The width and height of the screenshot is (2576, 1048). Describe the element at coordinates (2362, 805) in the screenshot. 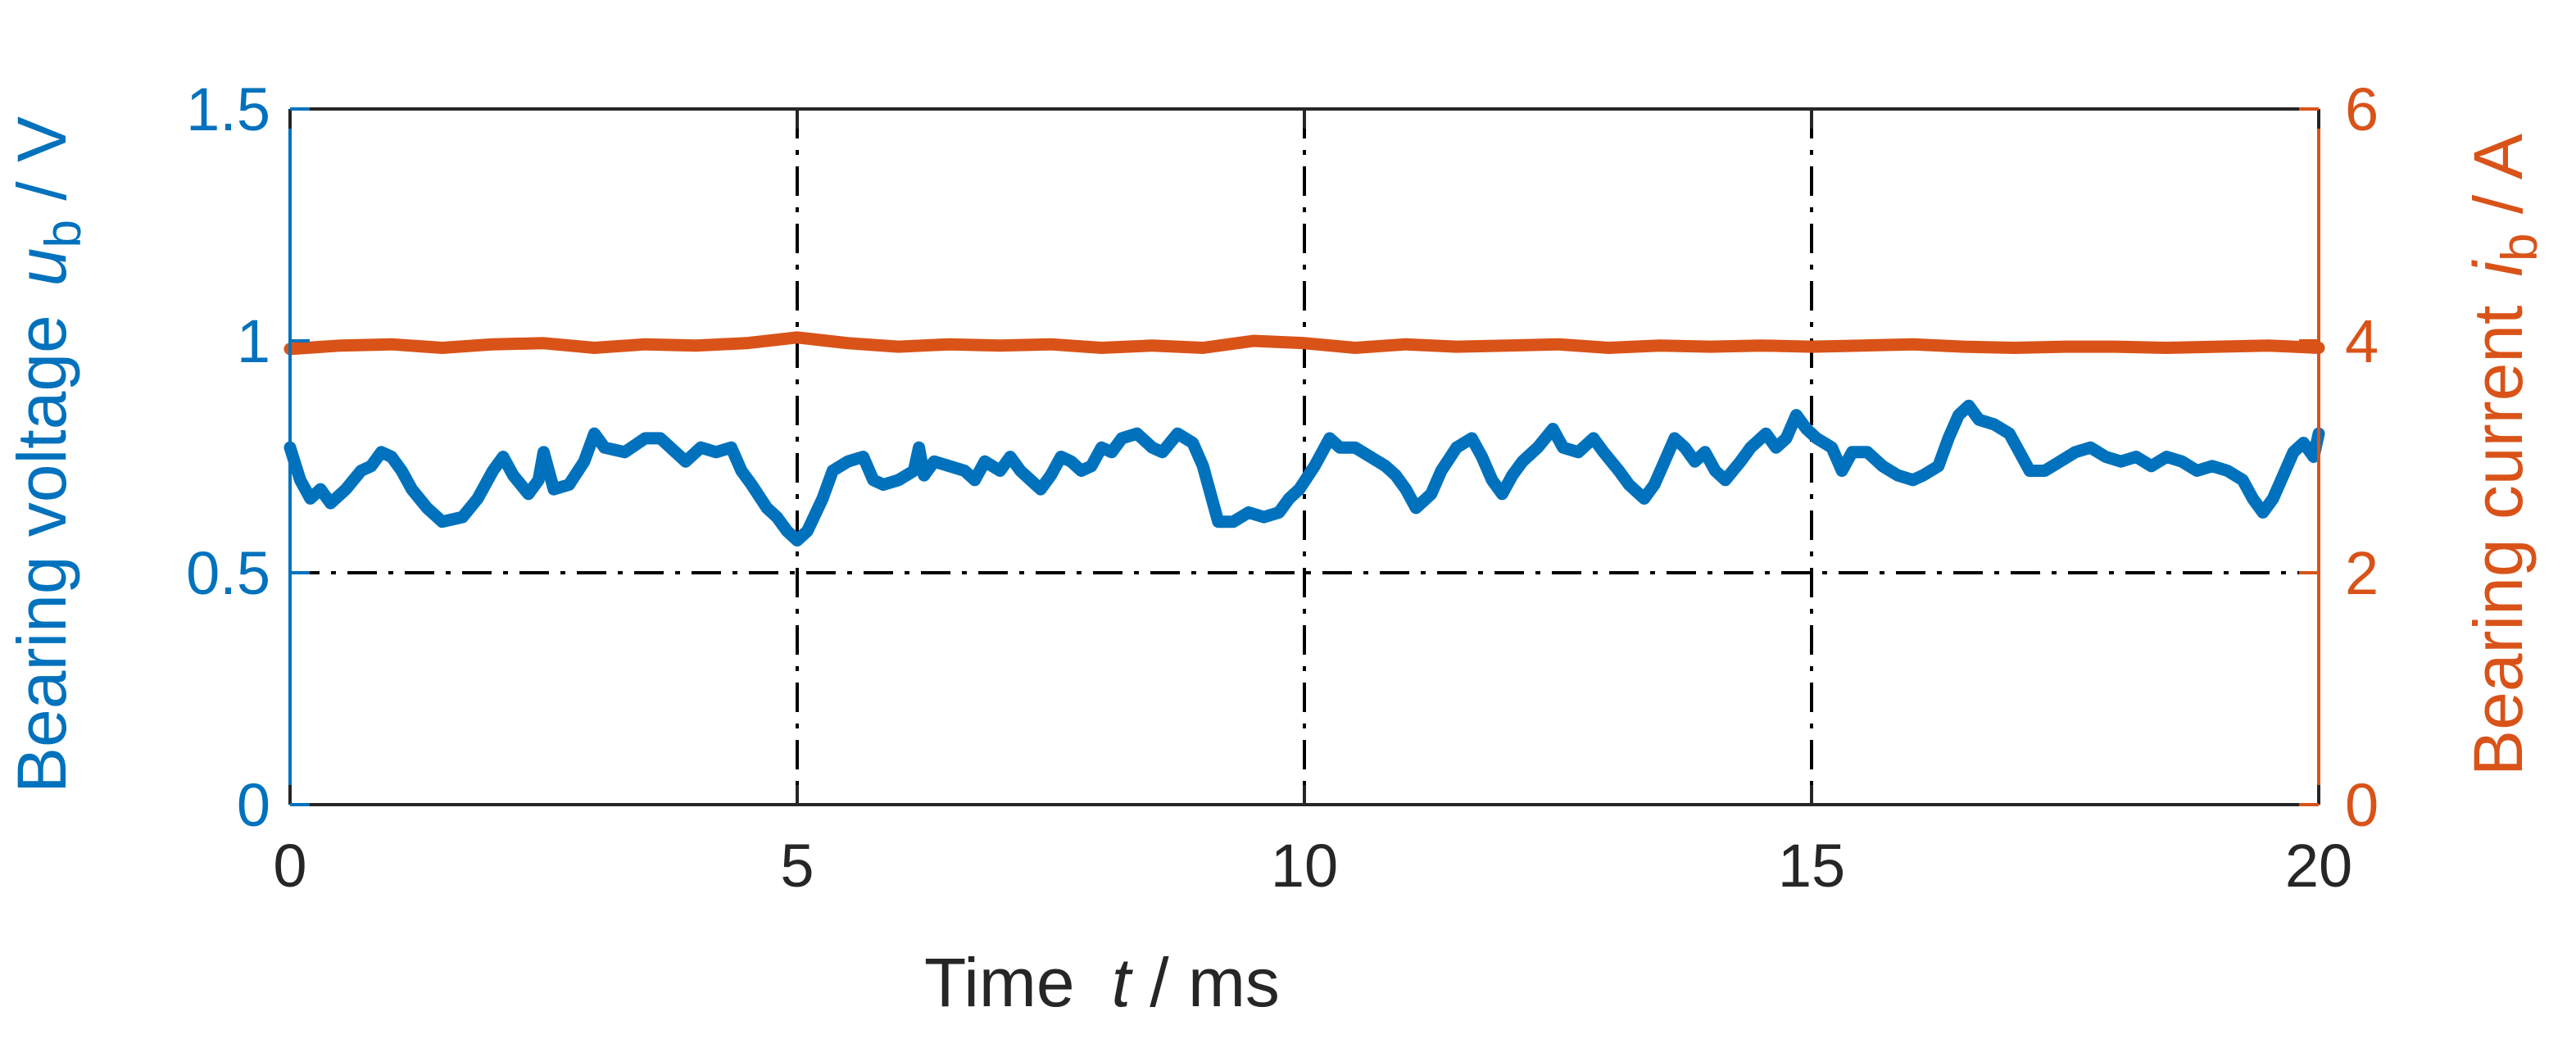

I see `y-right-tick-label: 0` at that location.